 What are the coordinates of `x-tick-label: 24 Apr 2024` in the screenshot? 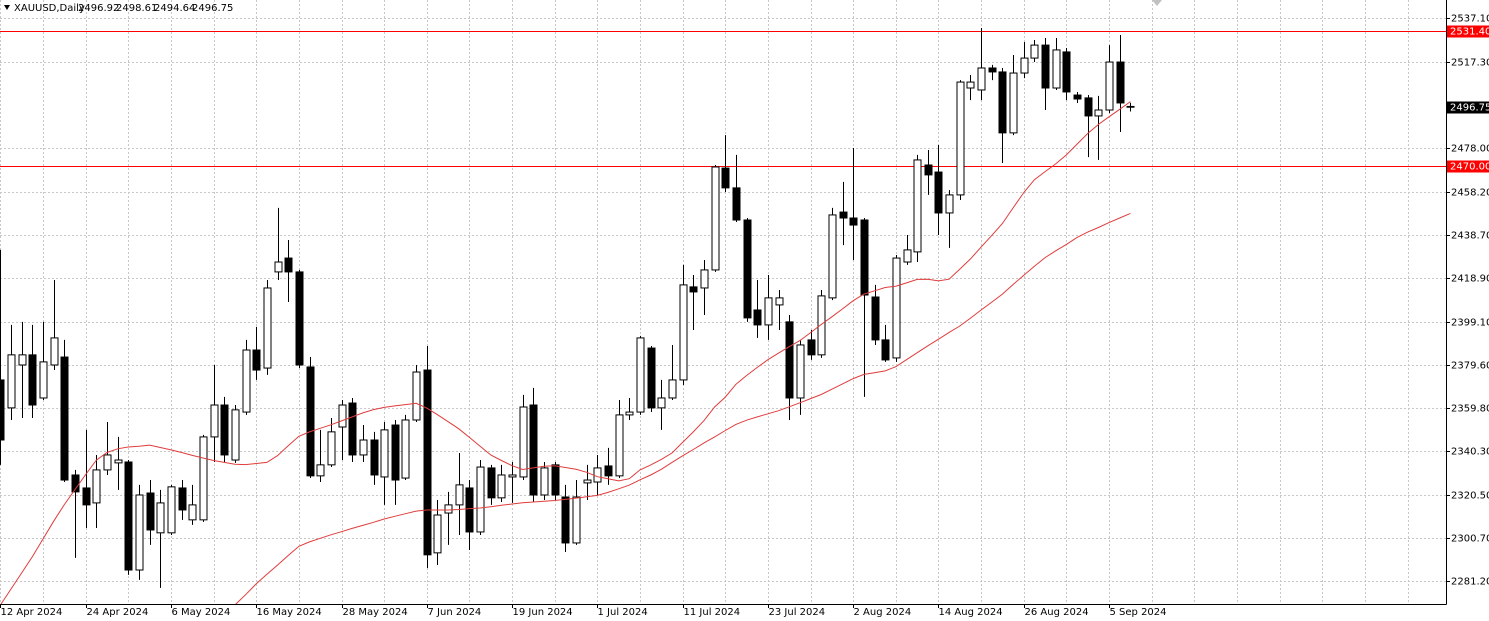 It's located at (118, 612).